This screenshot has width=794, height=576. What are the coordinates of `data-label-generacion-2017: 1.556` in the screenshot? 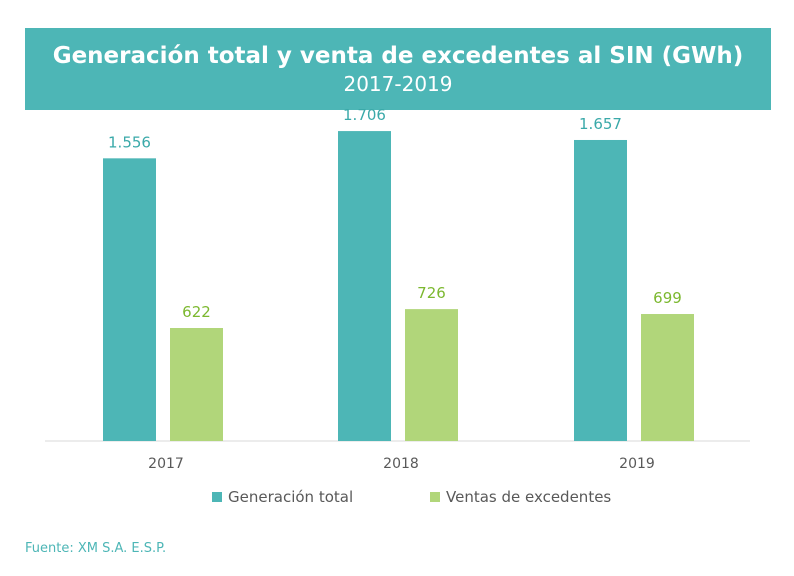 It's located at (129, 142).